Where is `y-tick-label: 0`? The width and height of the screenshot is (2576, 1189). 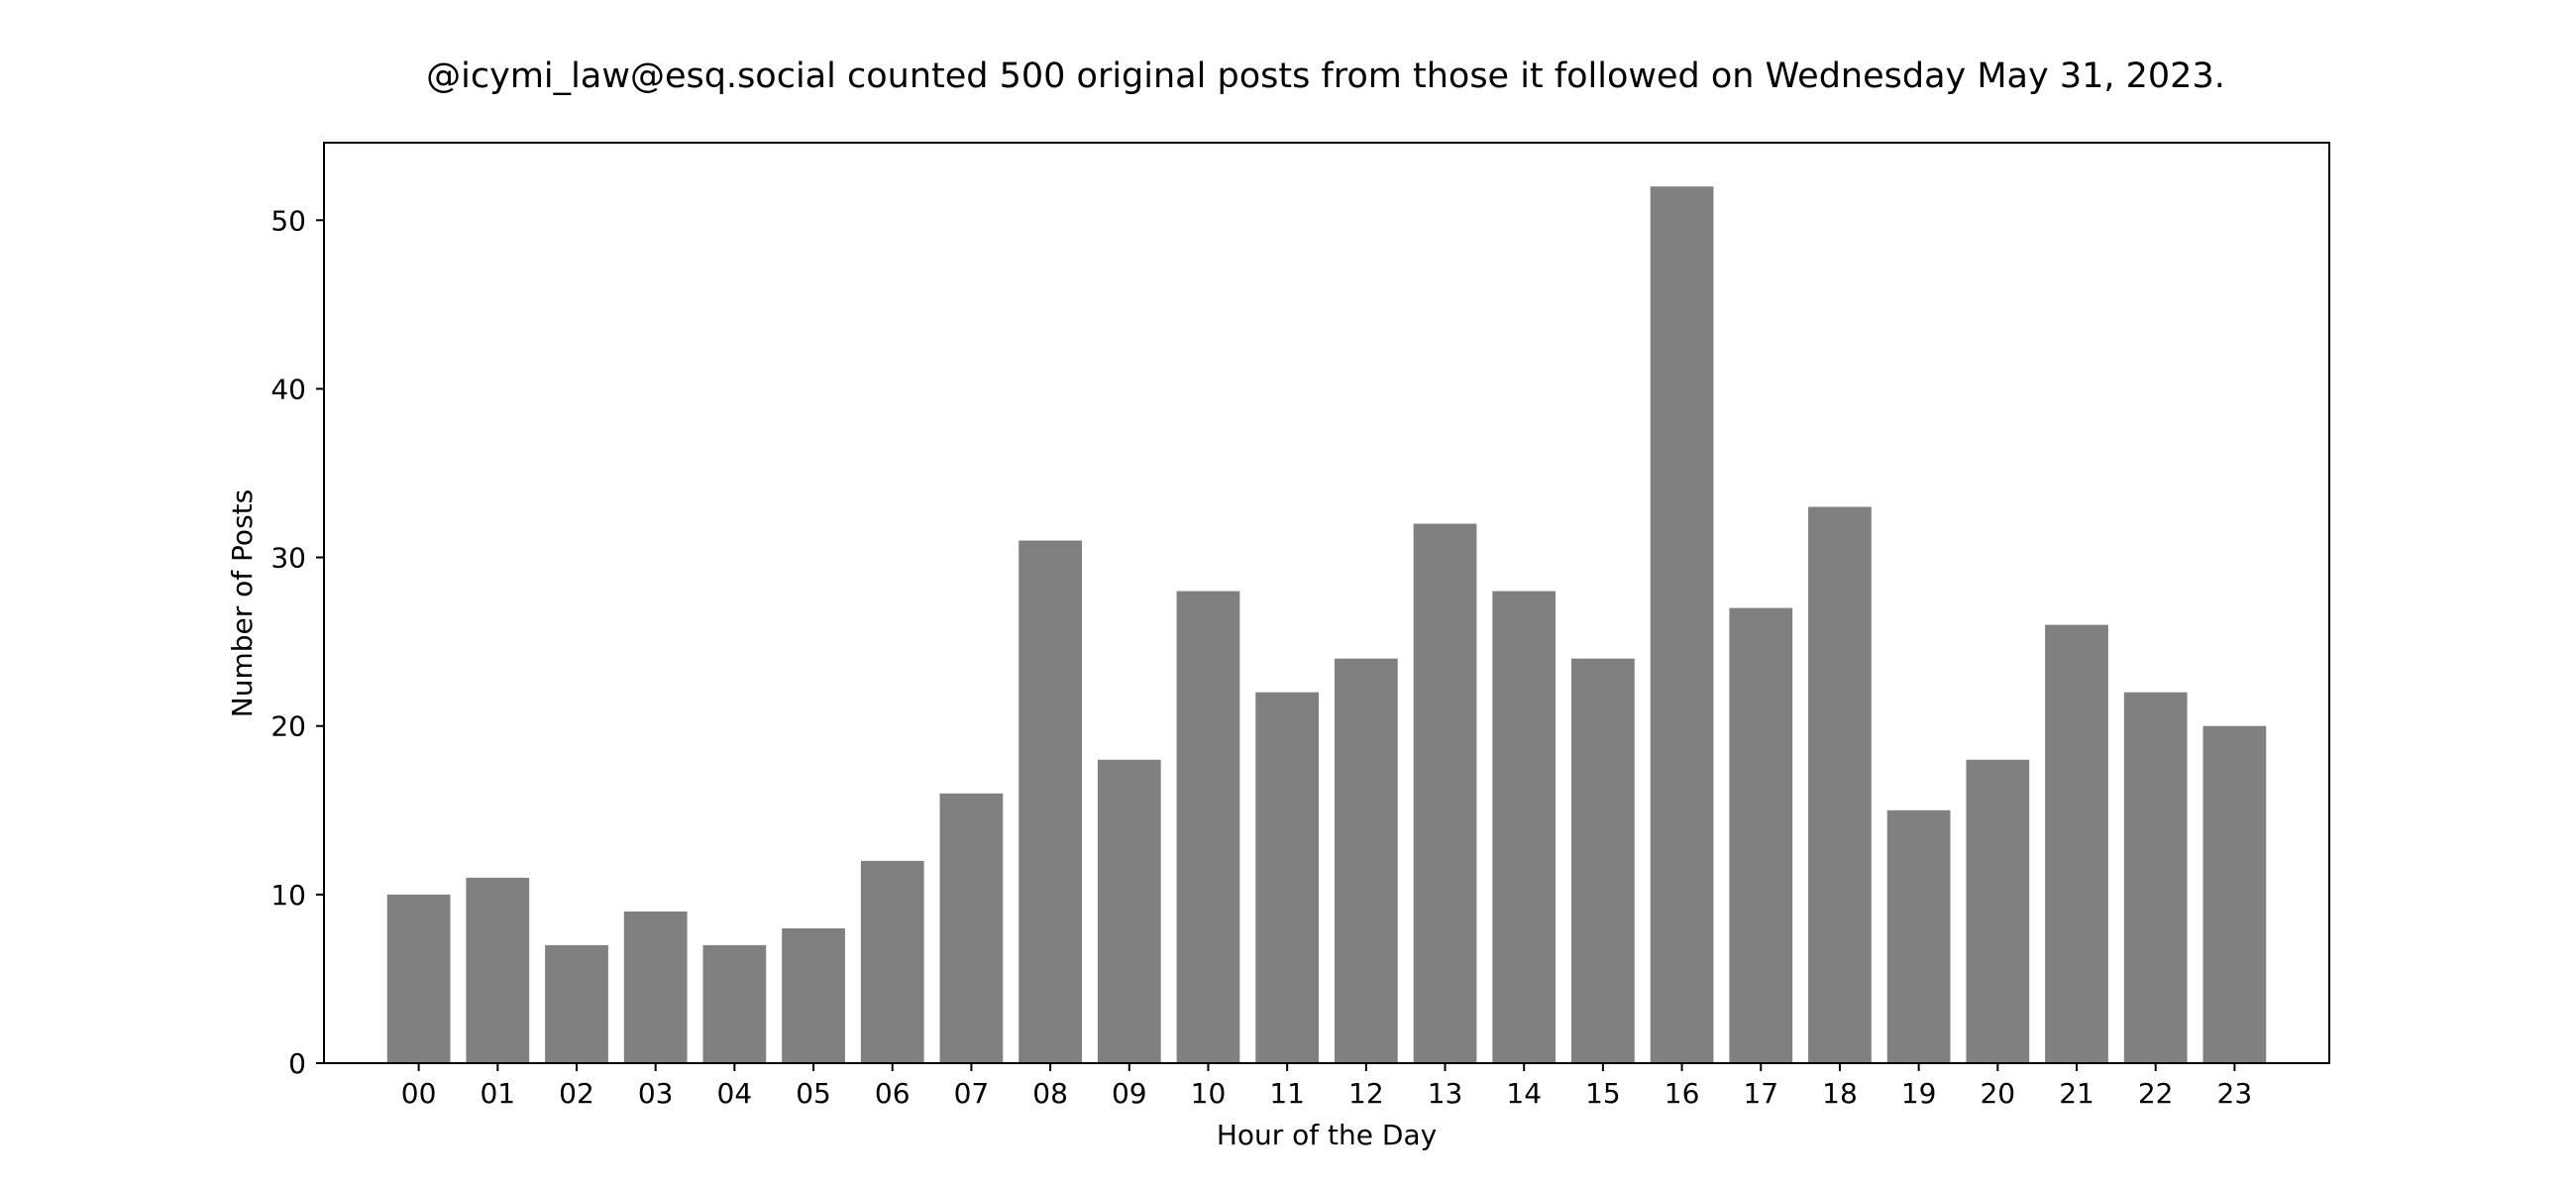
y-tick-label: 0 is located at coordinates (297, 1063).